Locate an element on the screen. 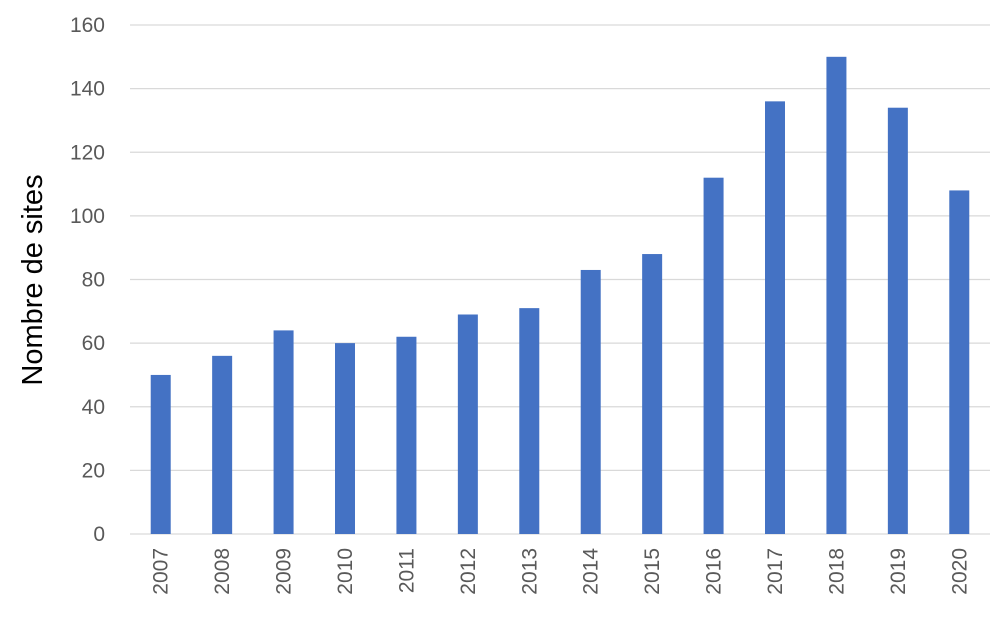  x-tick-label-2014: 2014 is located at coordinates (591, 571).